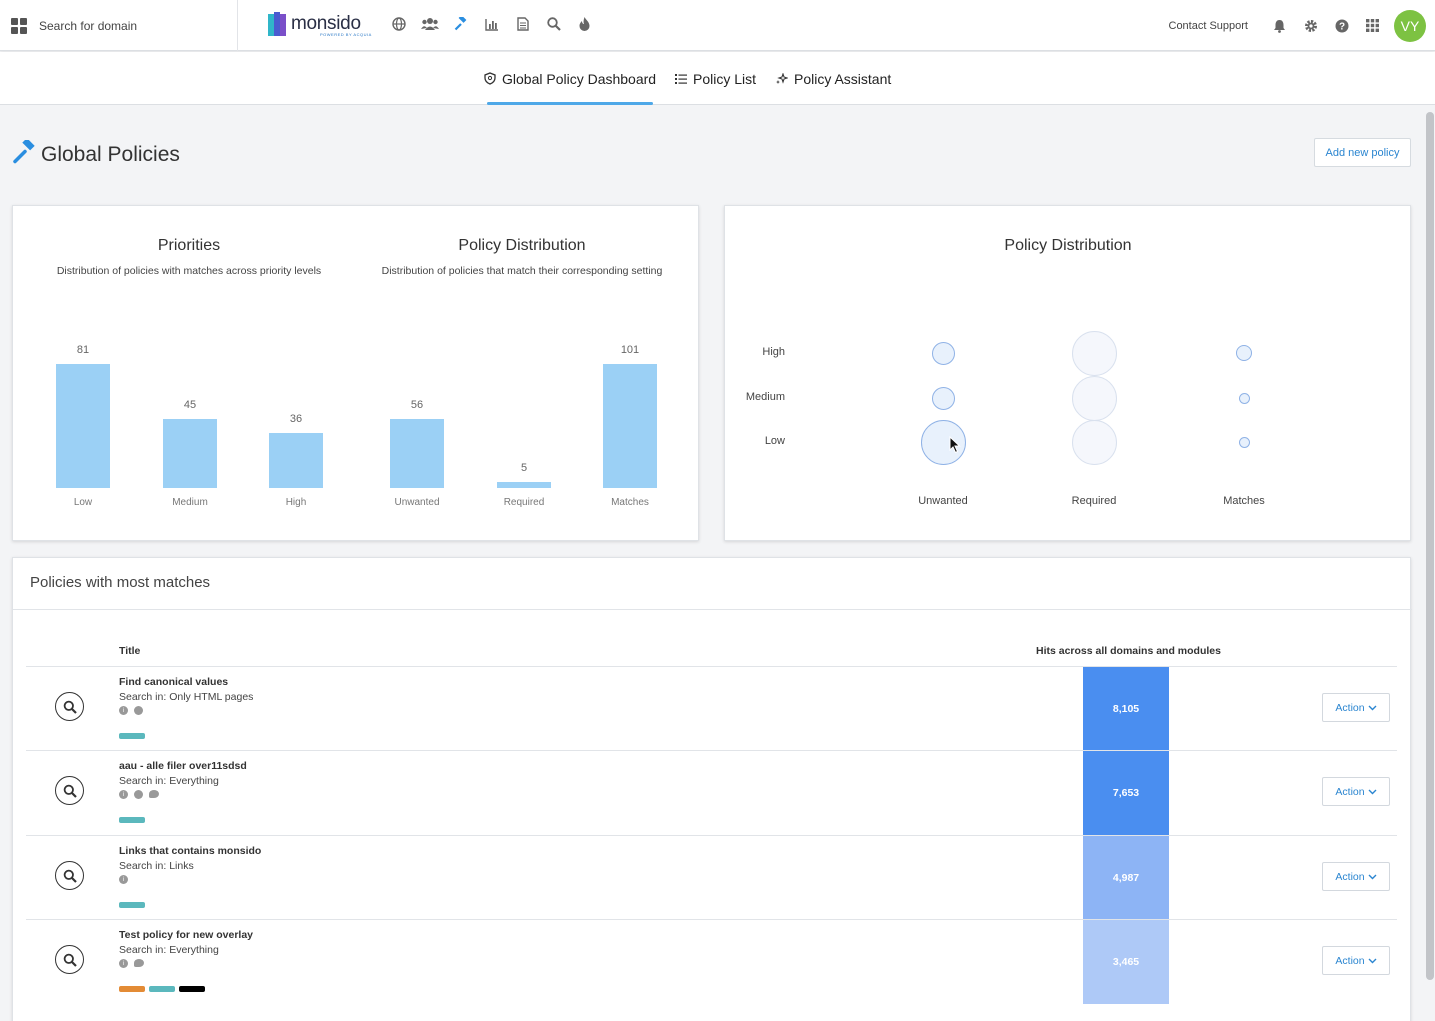  I want to click on bar-category-label: Unwanted, so click(417, 502).